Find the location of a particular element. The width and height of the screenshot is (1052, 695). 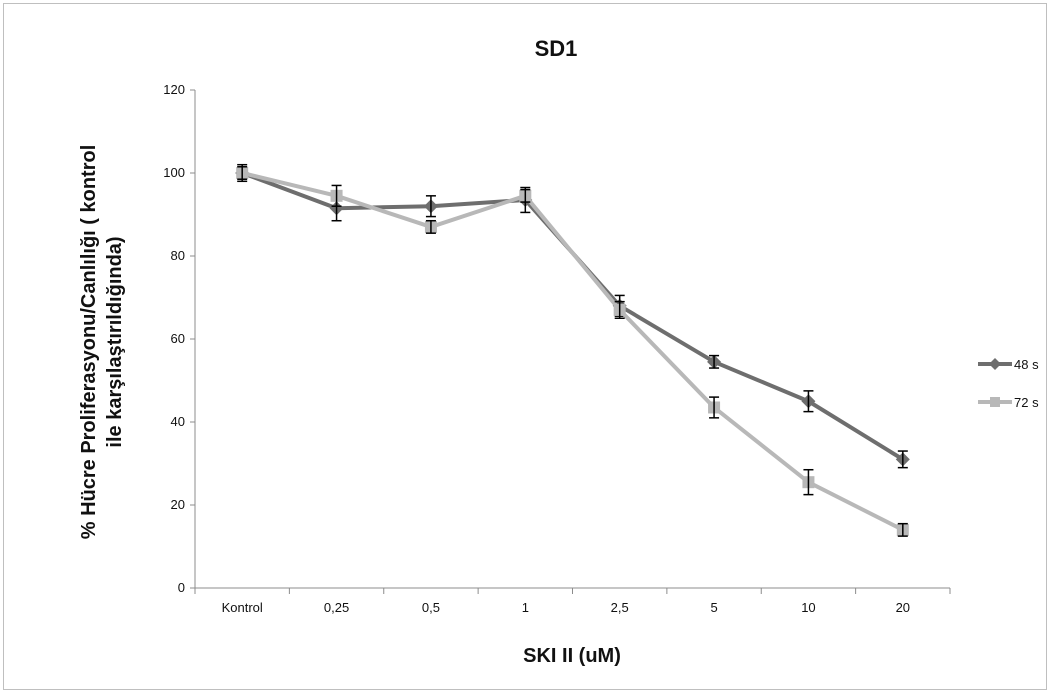

legend-item: 72 s is located at coordinates (1008, 402).